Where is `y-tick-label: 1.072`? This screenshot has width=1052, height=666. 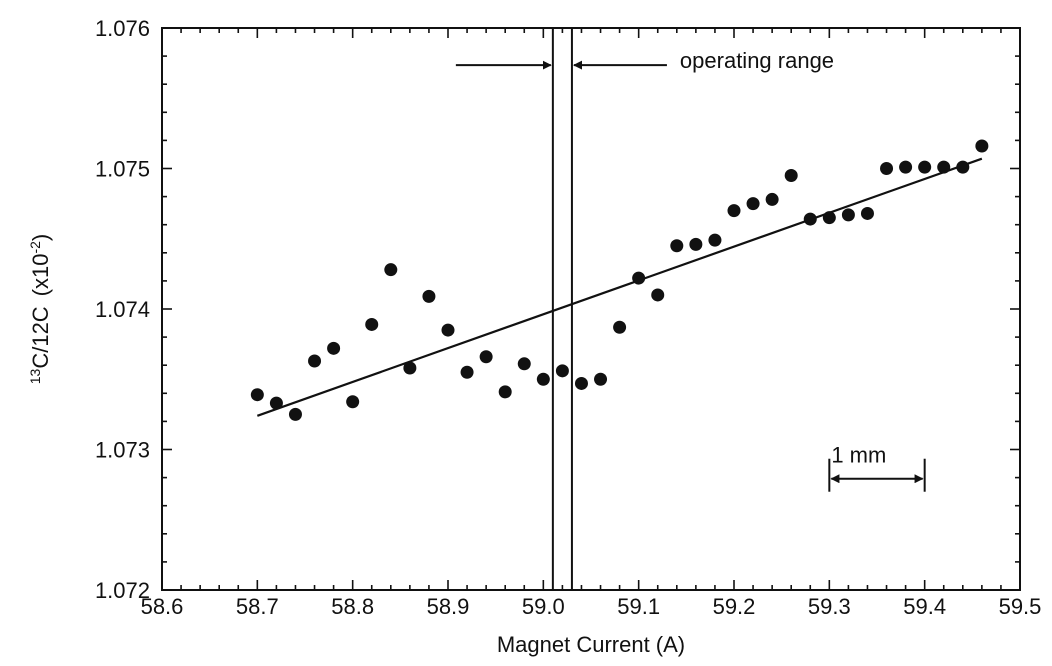
y-tick-label: 1.072 is located at coordinates (122, 590).